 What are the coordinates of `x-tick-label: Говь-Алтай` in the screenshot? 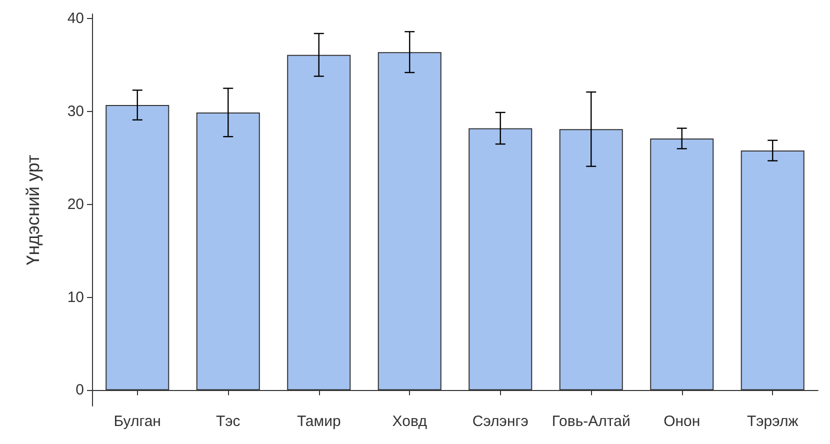 It's located at (591, 421).